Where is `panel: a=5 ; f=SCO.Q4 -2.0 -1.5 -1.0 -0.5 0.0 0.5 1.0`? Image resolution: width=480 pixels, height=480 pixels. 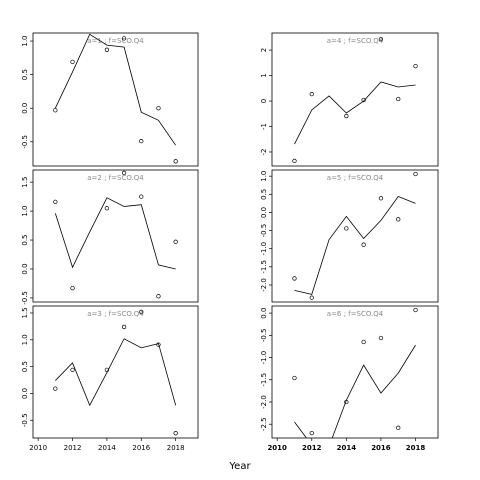
panel: a=5 ; f=SCO.Q4 -2.0 -1.5 -1.0 -0.5 0.0 0.5 1.0 is located at coordinates (349, 236).